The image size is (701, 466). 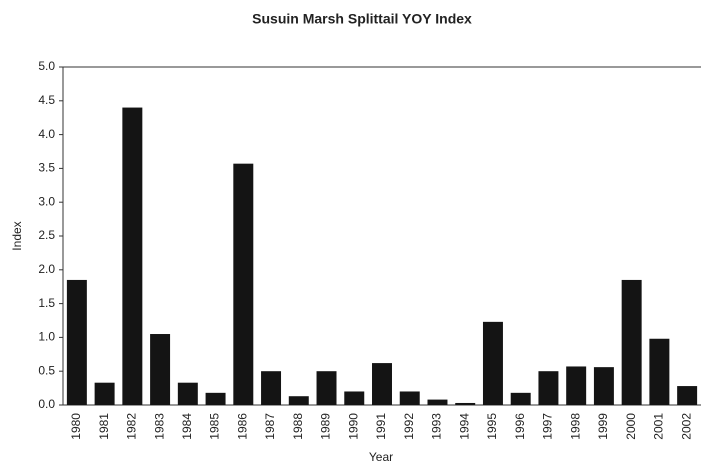 I want to click on x-tick-label: 1983, so click(x=159, y=426).